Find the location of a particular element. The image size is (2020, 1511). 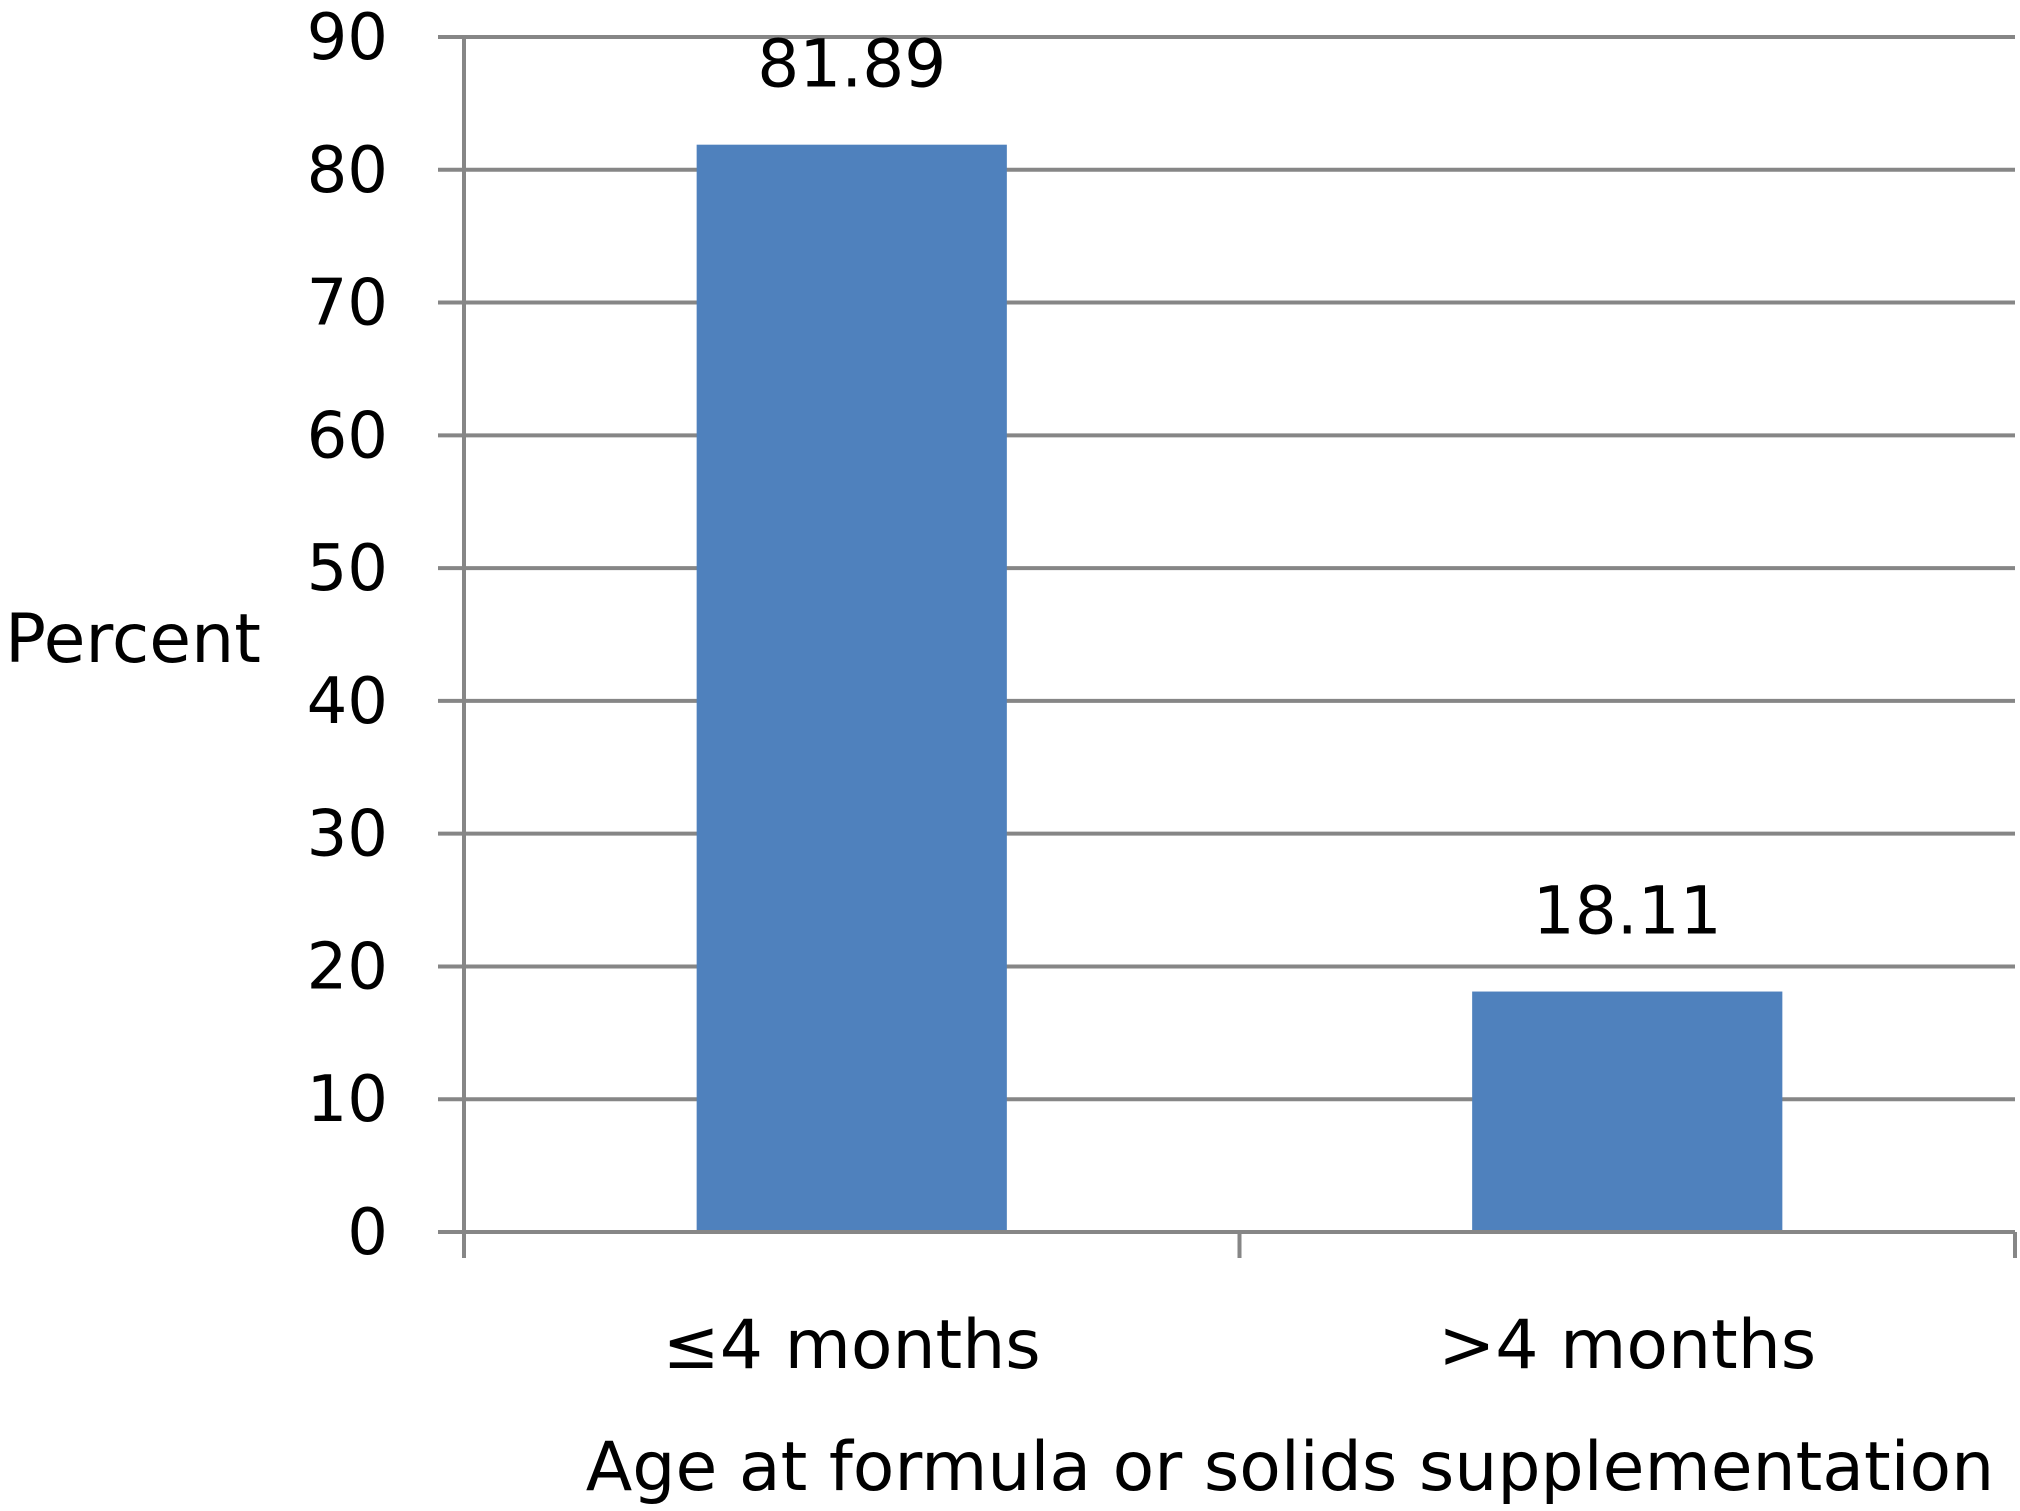

y-tick-label: 0 is located at coordinates (367, 1233).